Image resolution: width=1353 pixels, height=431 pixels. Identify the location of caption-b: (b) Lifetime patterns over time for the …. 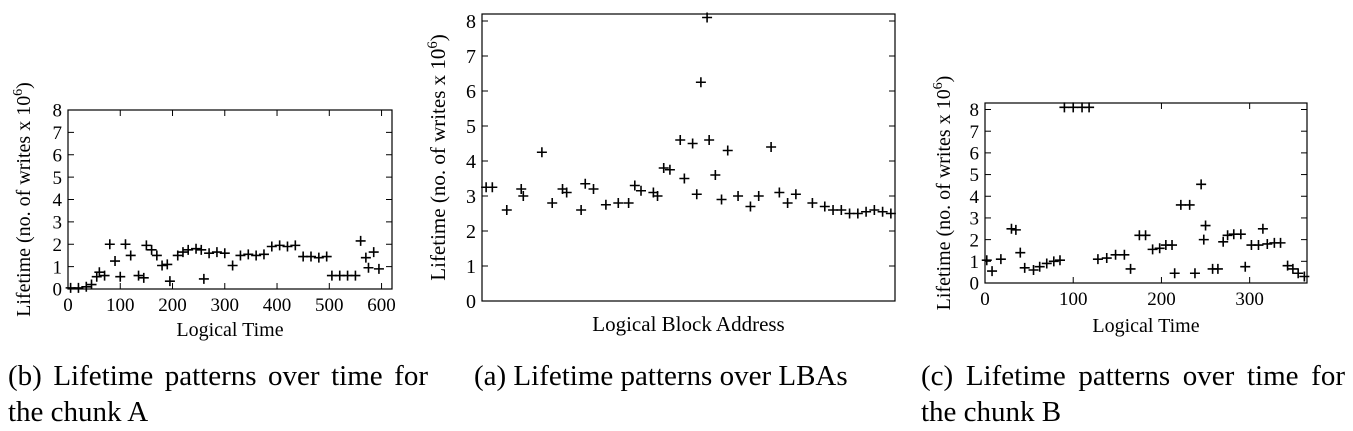
(218, 394).